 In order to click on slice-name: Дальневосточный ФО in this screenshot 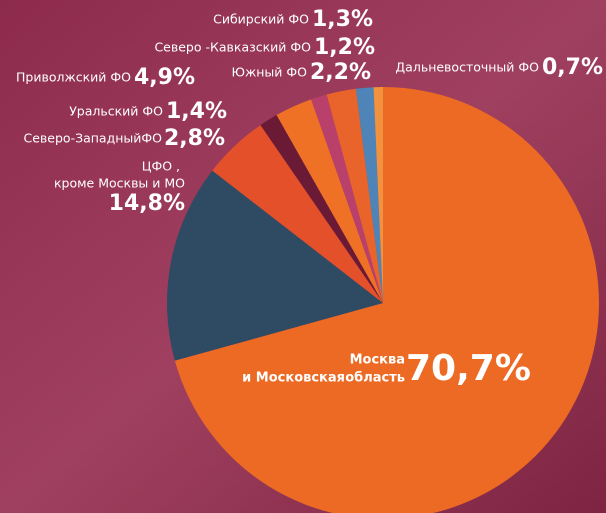, I will do `click(467, 67)`.